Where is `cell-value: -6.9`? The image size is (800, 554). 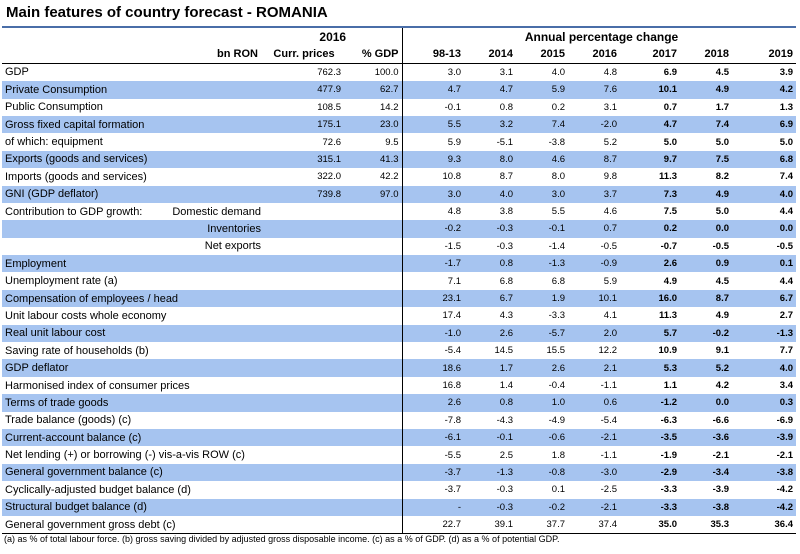 cell-value: -6.9 is located at coordinates (785, 420).